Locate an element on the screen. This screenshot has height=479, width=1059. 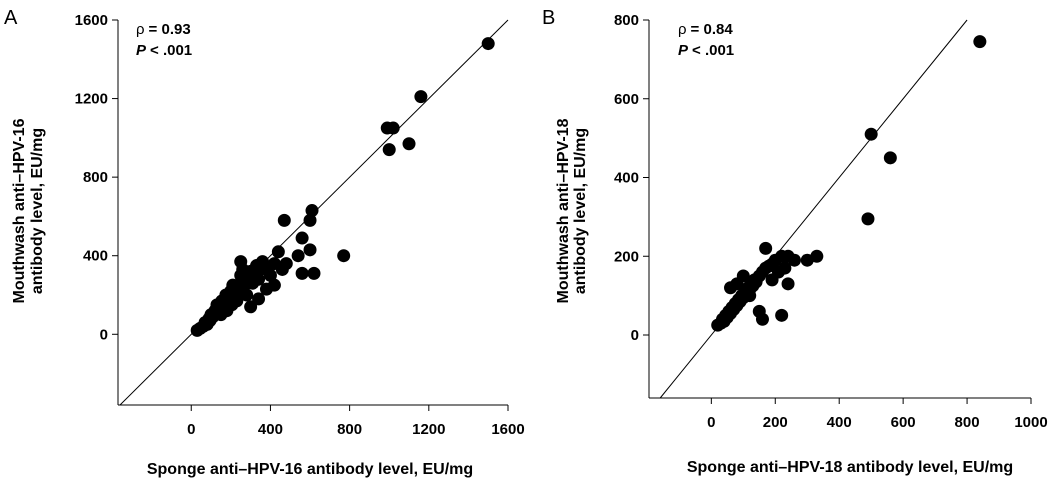
x-tick-label: 1600 is located at coordinates (507, 429).